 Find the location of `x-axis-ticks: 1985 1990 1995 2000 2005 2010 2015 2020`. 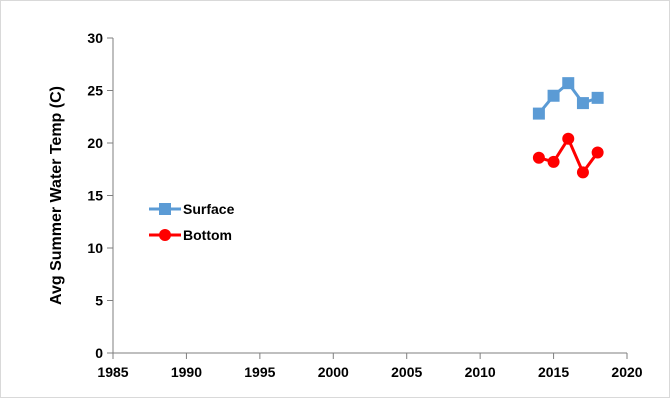

x-axis-ticks: 1985 1990 1995 2000 2005 2010 2015 2020 is located at coordinates (370, 366).